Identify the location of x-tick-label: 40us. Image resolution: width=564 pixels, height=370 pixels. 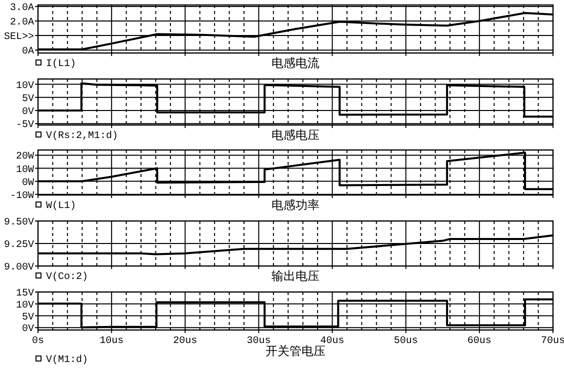
(332, 341).